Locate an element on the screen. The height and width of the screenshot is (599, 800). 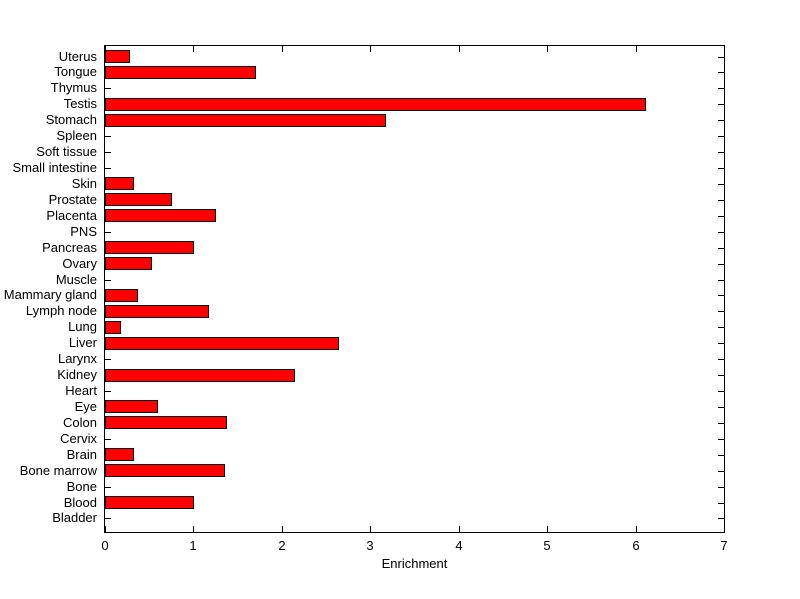
bar-liver is located at coordinates (222, 343).